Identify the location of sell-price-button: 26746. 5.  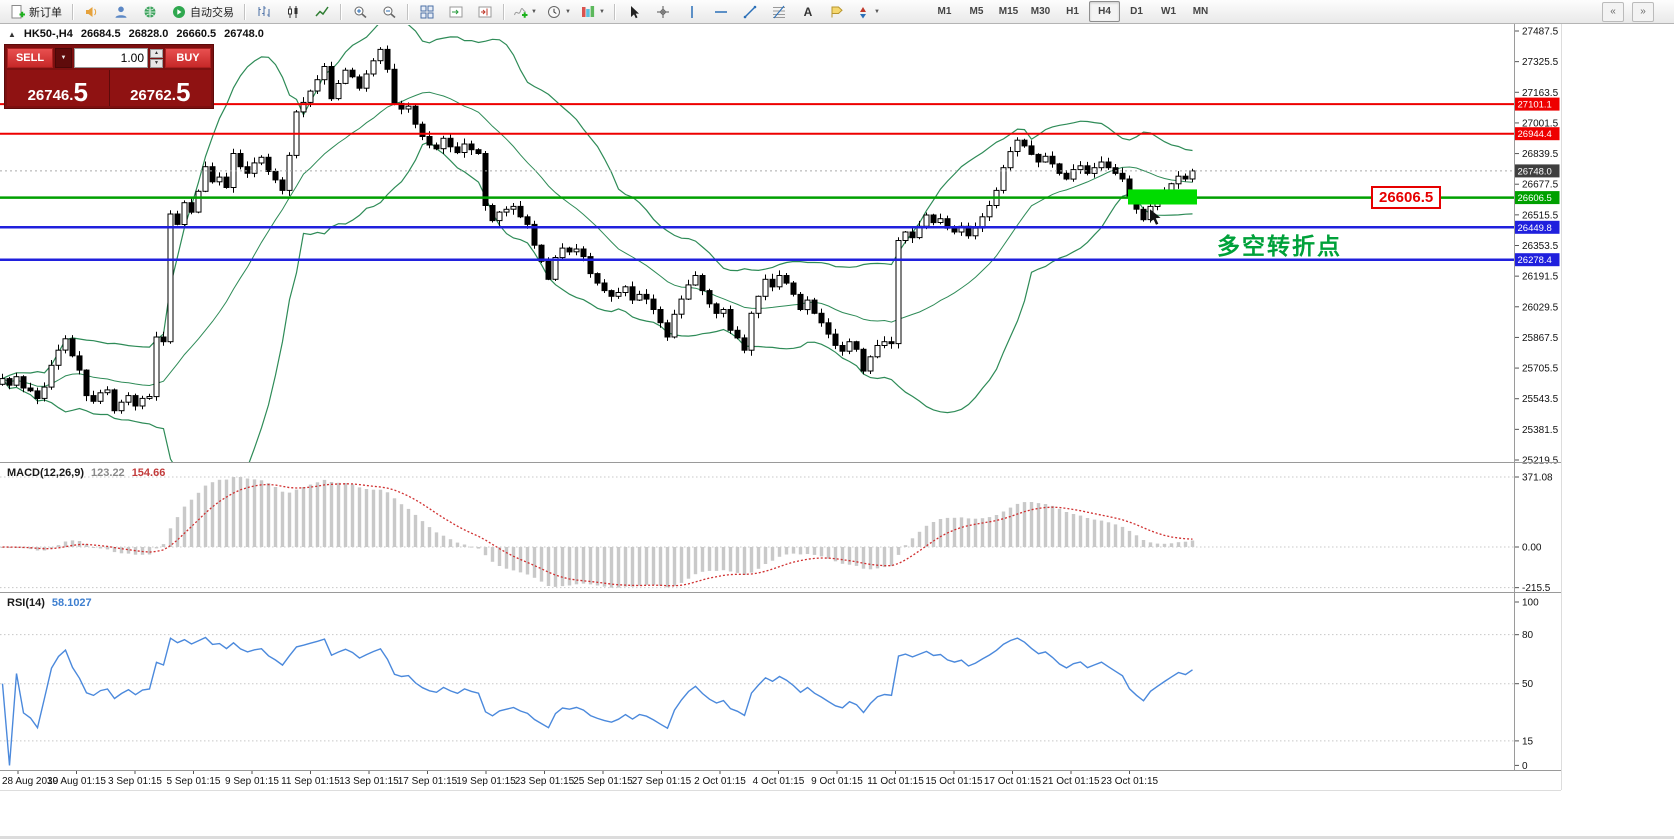
(58, 88).